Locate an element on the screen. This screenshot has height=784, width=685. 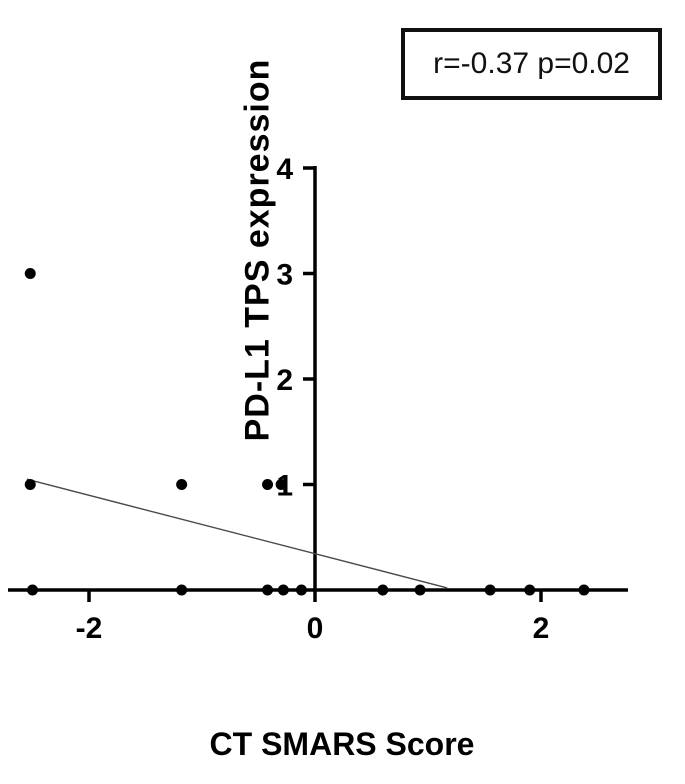
y-tick-label: 2 is located at coordinates (284, 380).